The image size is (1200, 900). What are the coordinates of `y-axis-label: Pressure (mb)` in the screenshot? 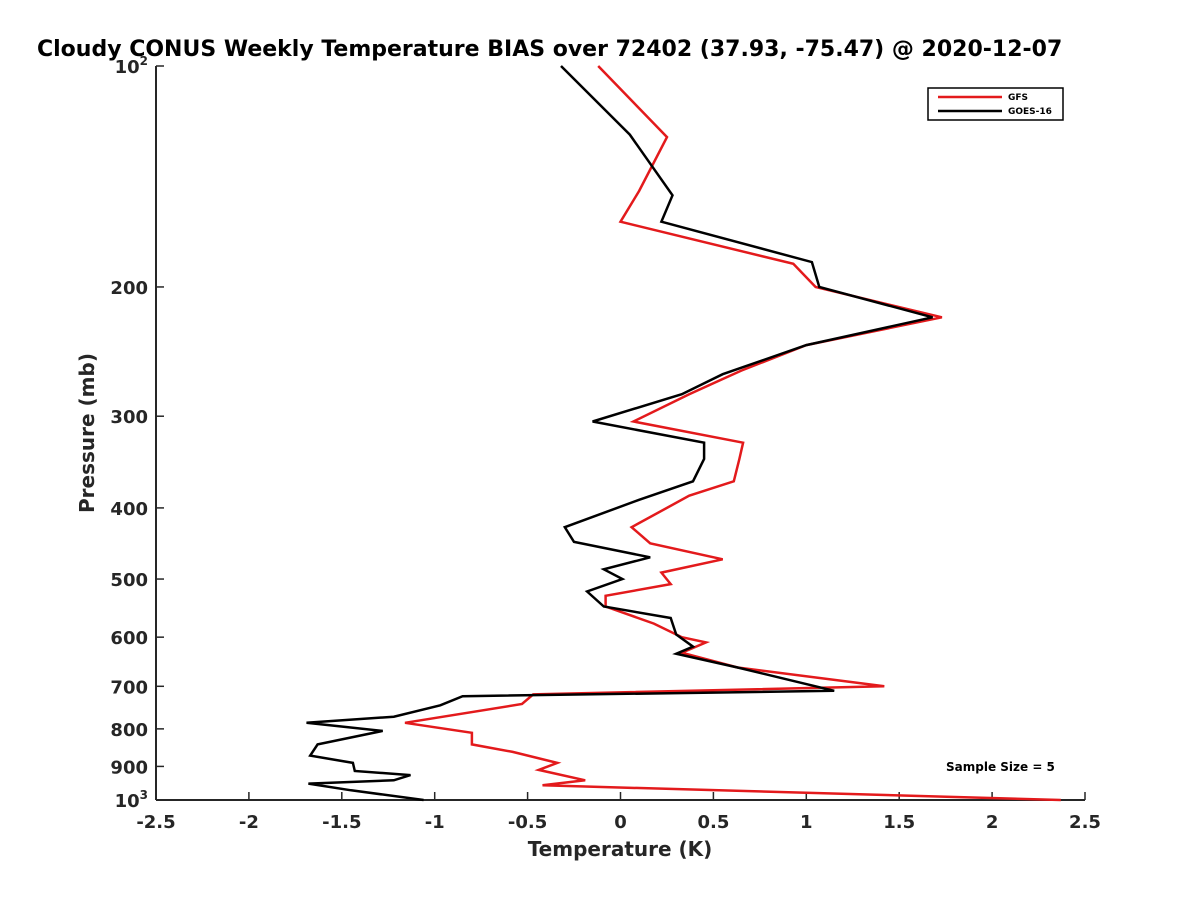 It's located at (87, 433).